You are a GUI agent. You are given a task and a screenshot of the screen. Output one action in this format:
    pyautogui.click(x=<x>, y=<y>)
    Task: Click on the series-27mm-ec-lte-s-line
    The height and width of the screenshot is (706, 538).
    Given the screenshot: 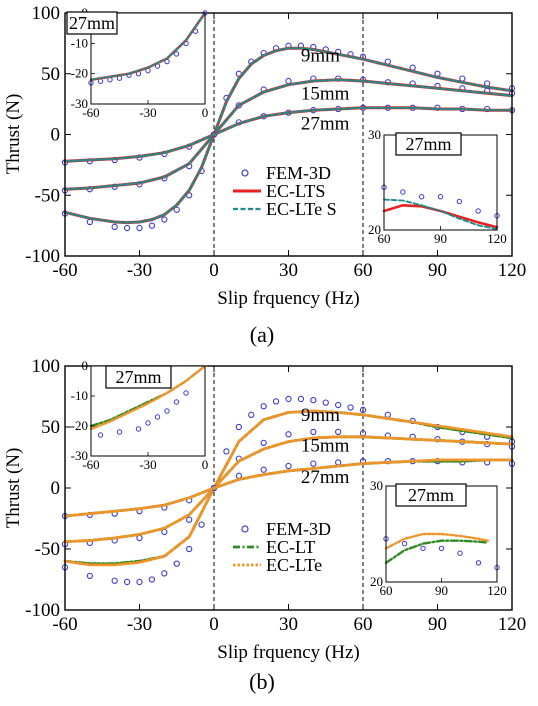 What is the action you would take?
    pyautogui.click(x=288, y=134)
    